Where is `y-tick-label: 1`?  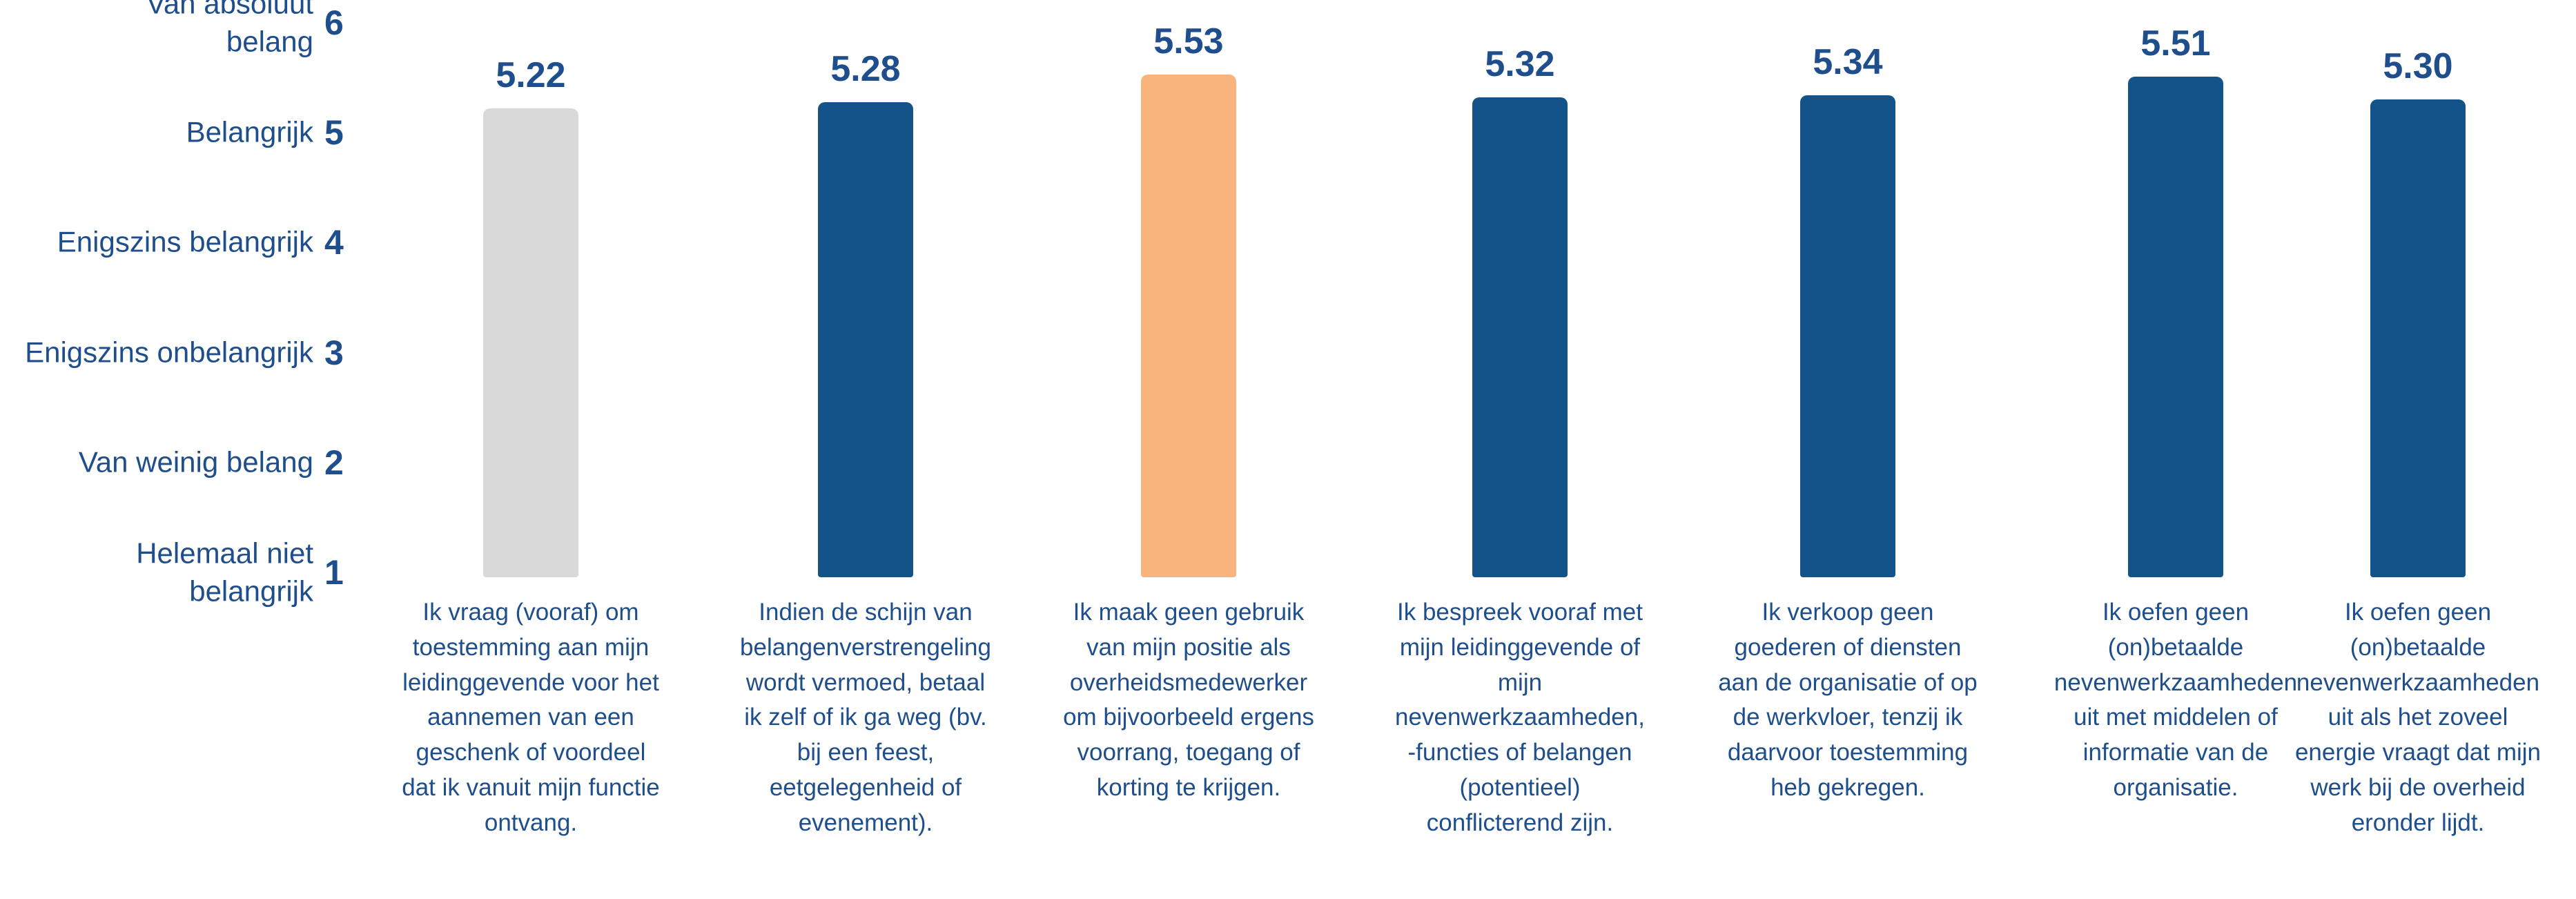 y-tick-label: 1 is located at coordinates (334, 572).